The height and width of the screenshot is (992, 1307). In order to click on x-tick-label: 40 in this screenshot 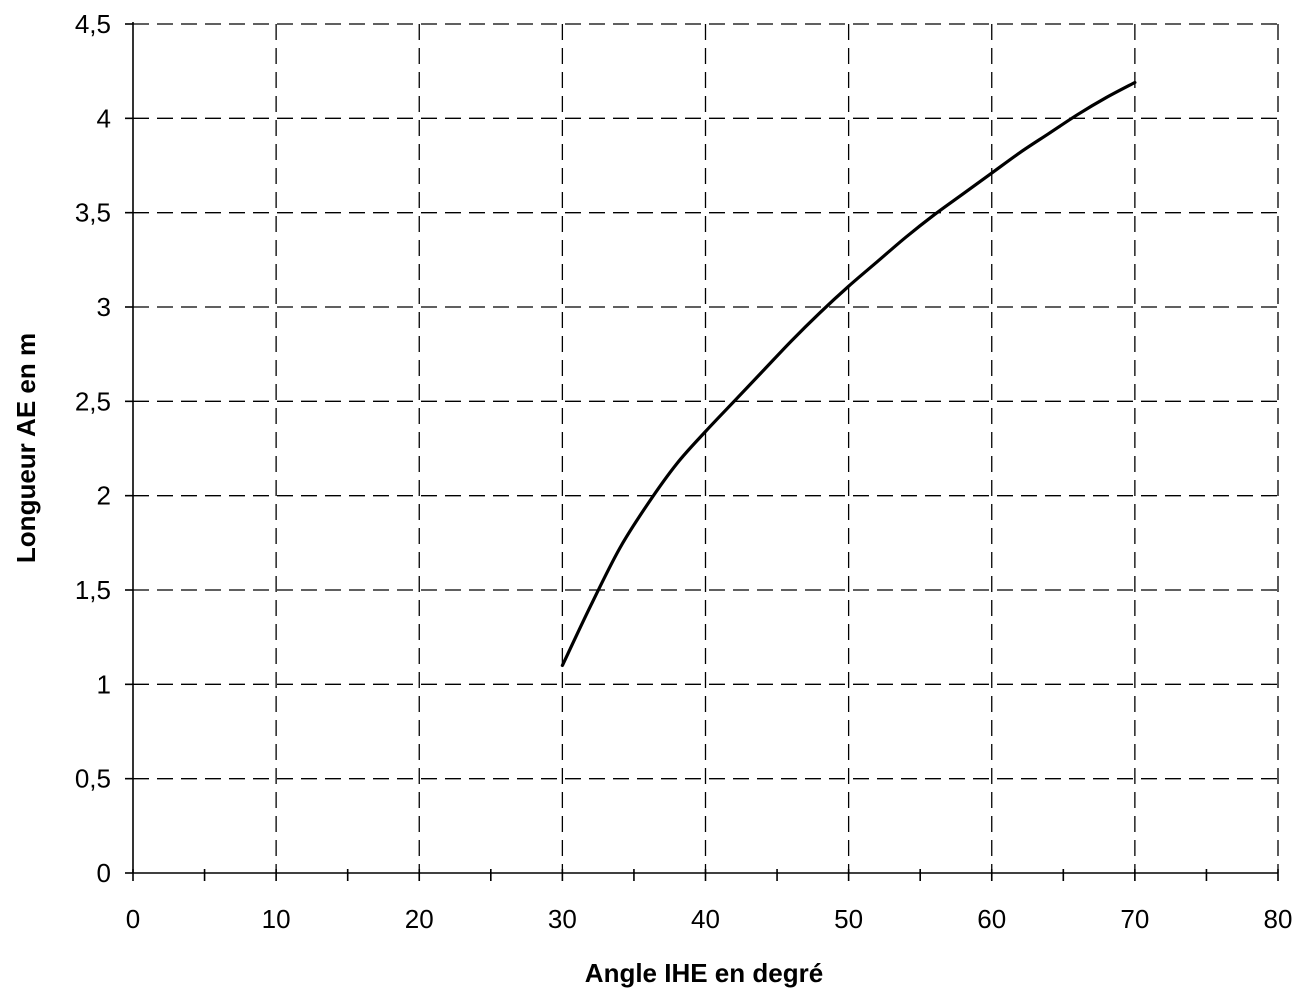, I will do `click(705, 919)`.